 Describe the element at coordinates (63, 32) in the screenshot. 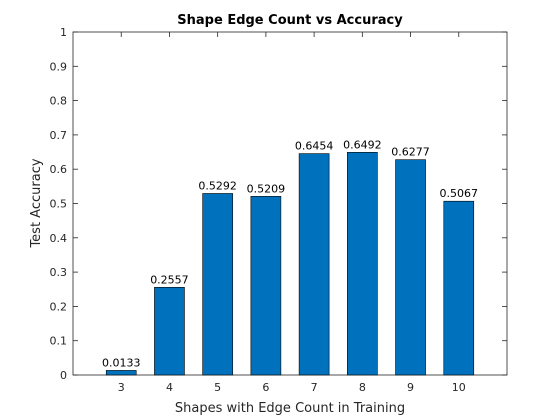

I see `y-tick-label: 1` at that location.